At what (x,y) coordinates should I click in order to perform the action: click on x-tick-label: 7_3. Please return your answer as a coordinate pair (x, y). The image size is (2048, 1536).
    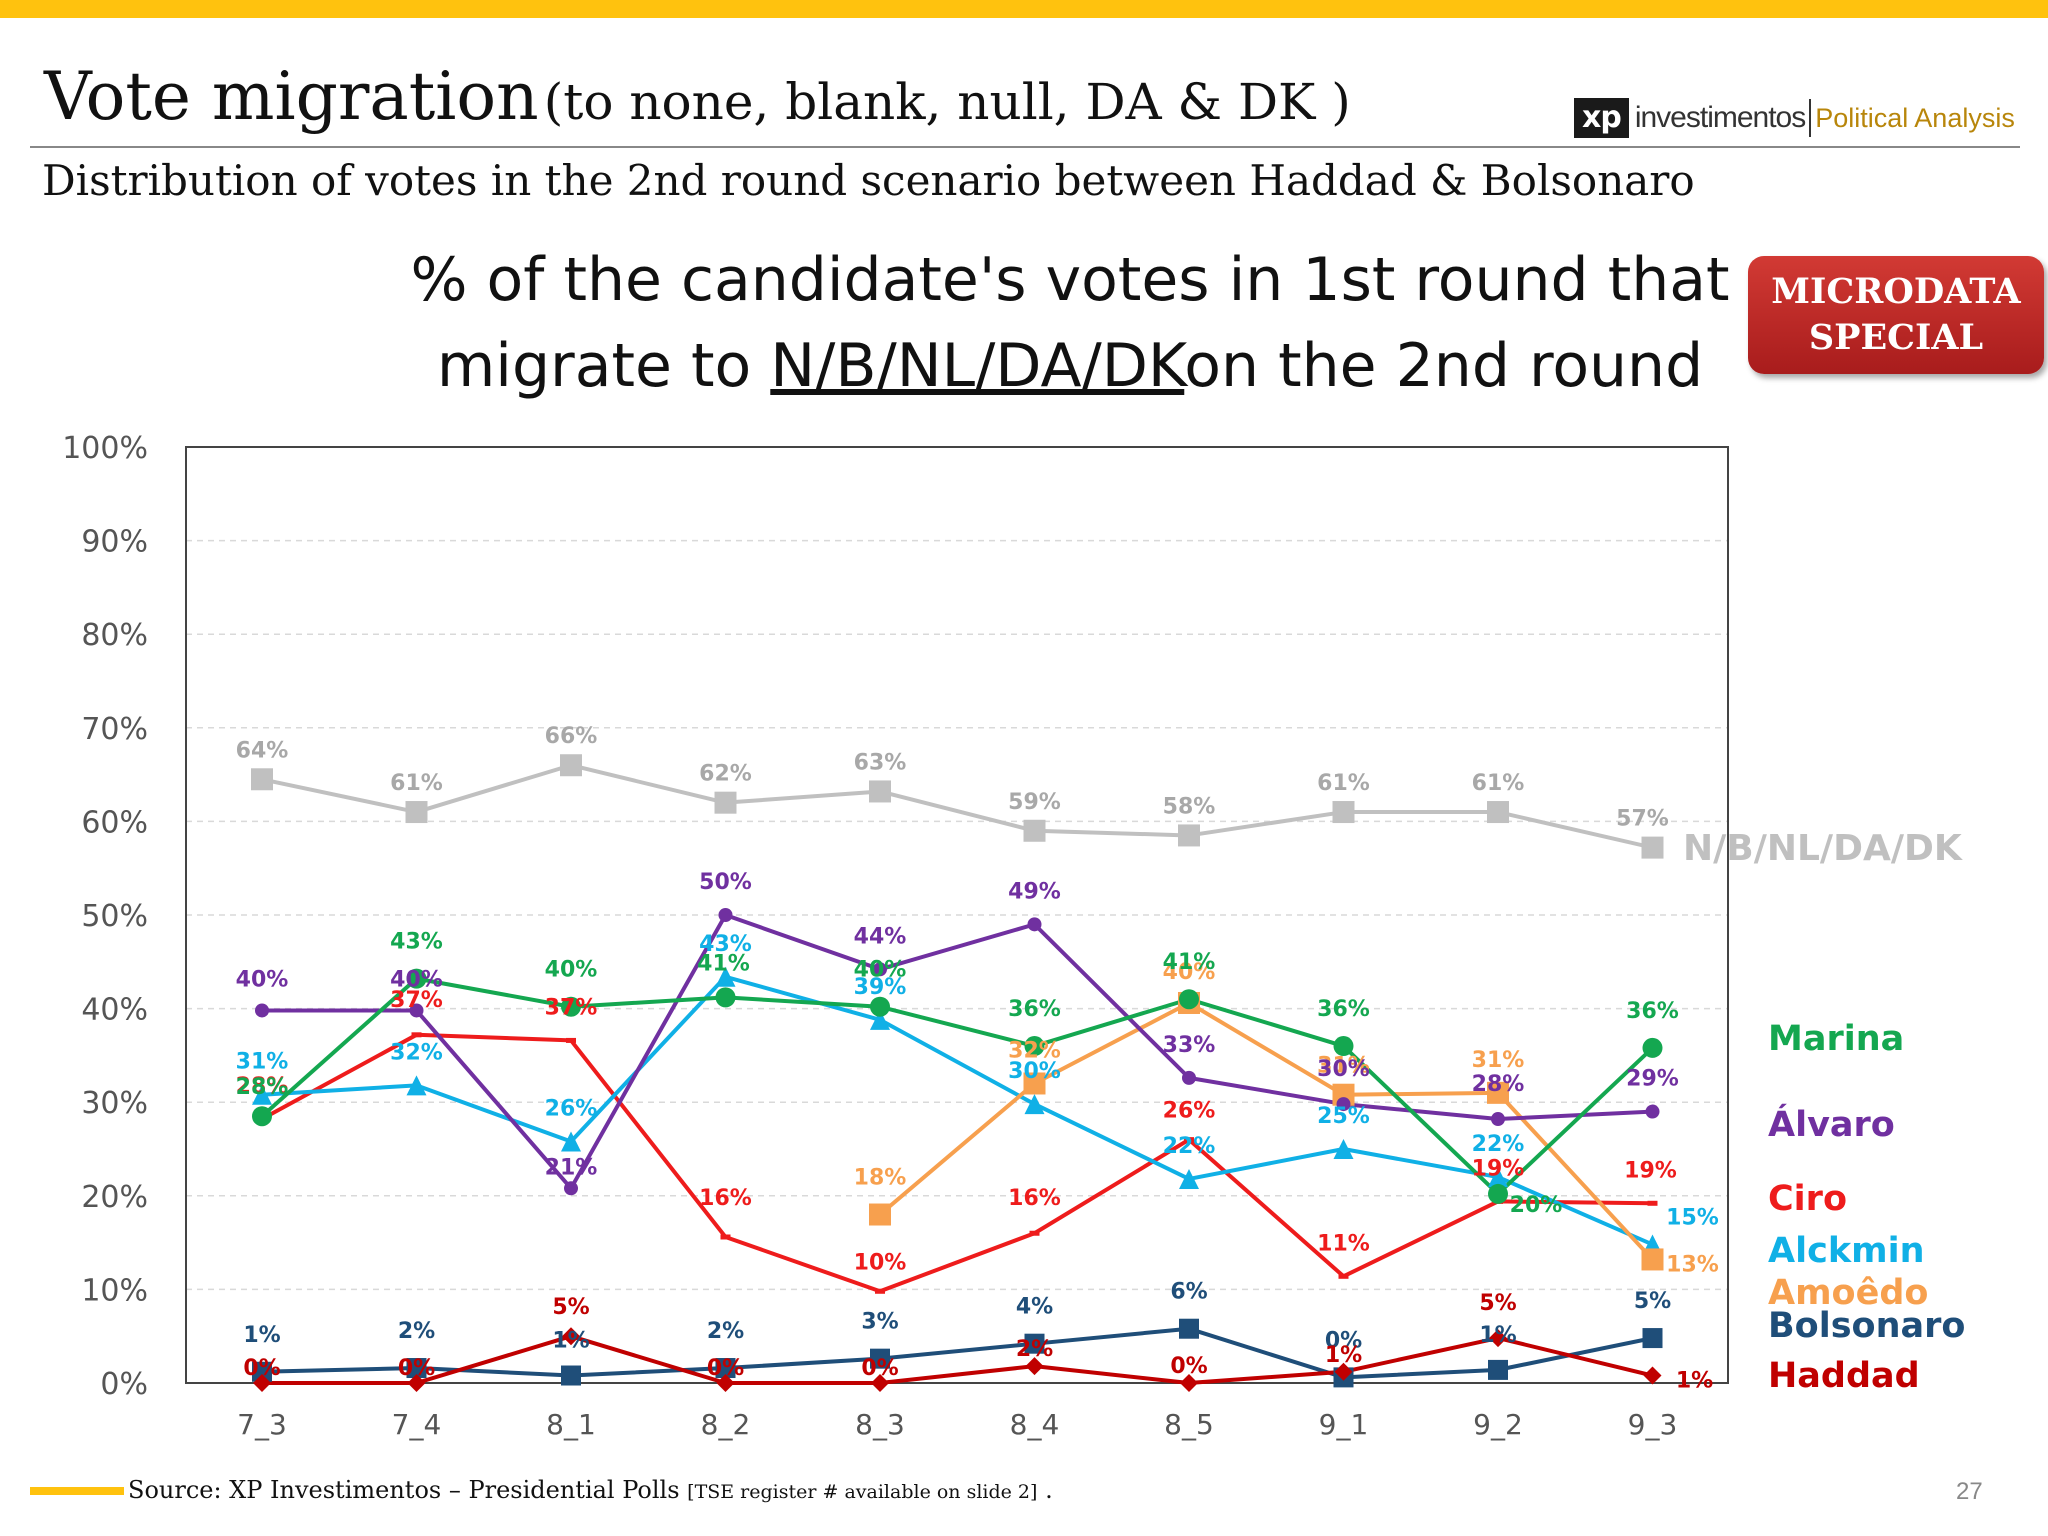
    Looking at the image, I should click on (262, 1424).